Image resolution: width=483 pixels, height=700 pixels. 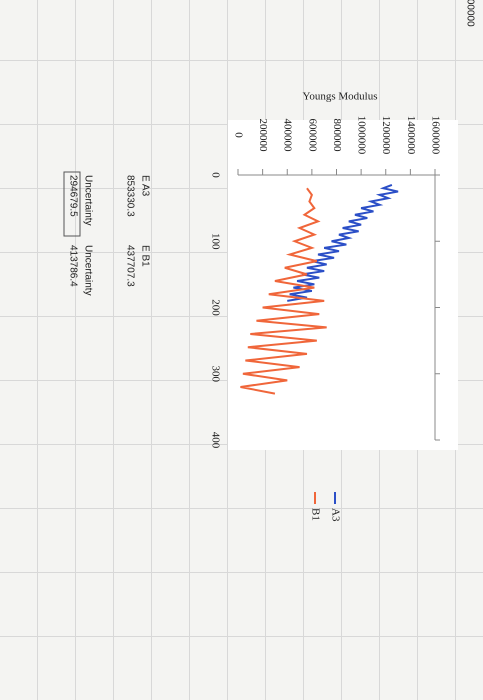 I want to click on cell-text: E B1, so click(x=144, y=256).